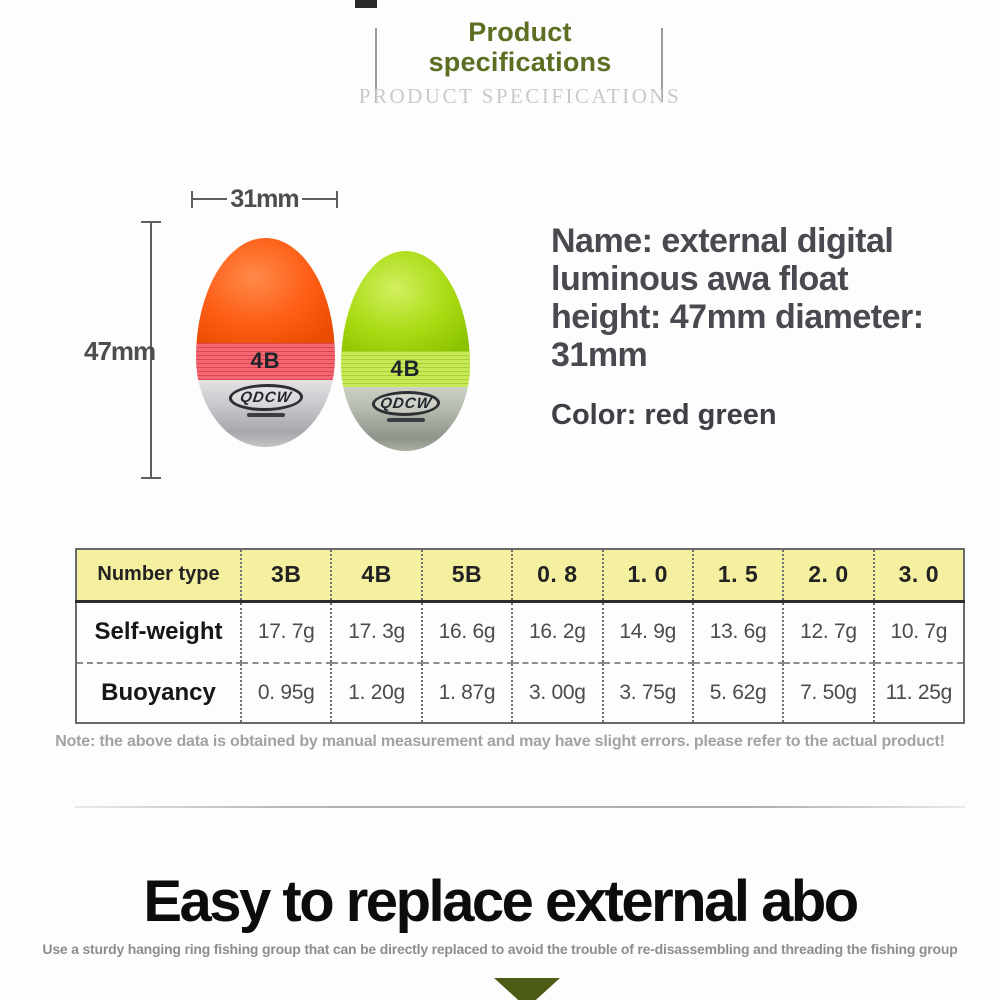 This screenshot has width=1000, height=1000. I want to click on spec-table-row-label: Self-weight, so click(158, 632).